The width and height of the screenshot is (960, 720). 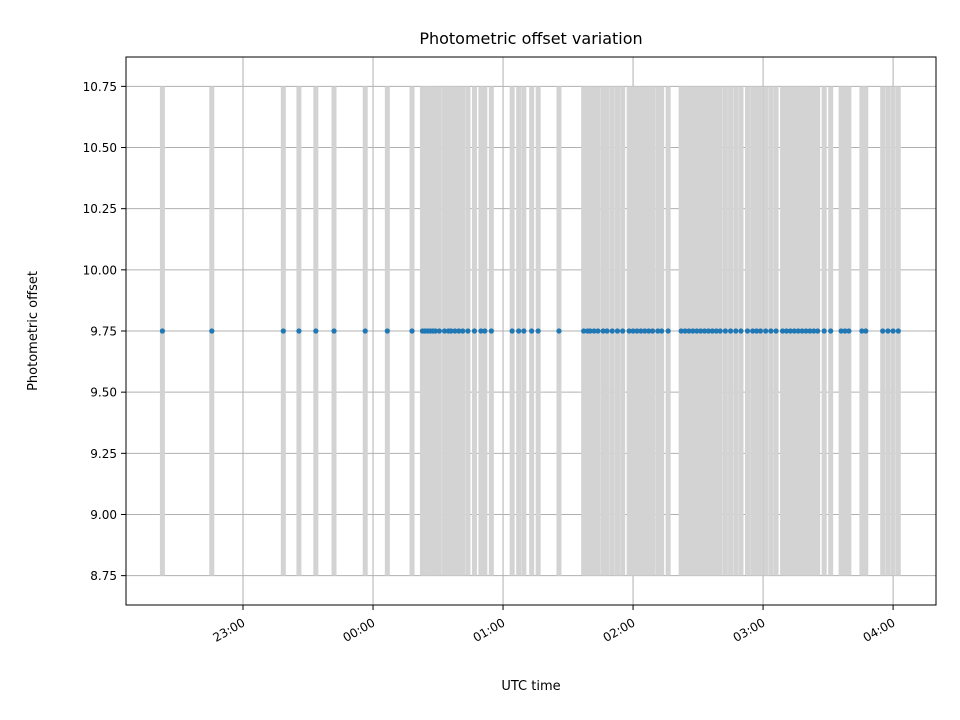 I want to click on y-tick-label: 9.50, so click(x=103, y=393).